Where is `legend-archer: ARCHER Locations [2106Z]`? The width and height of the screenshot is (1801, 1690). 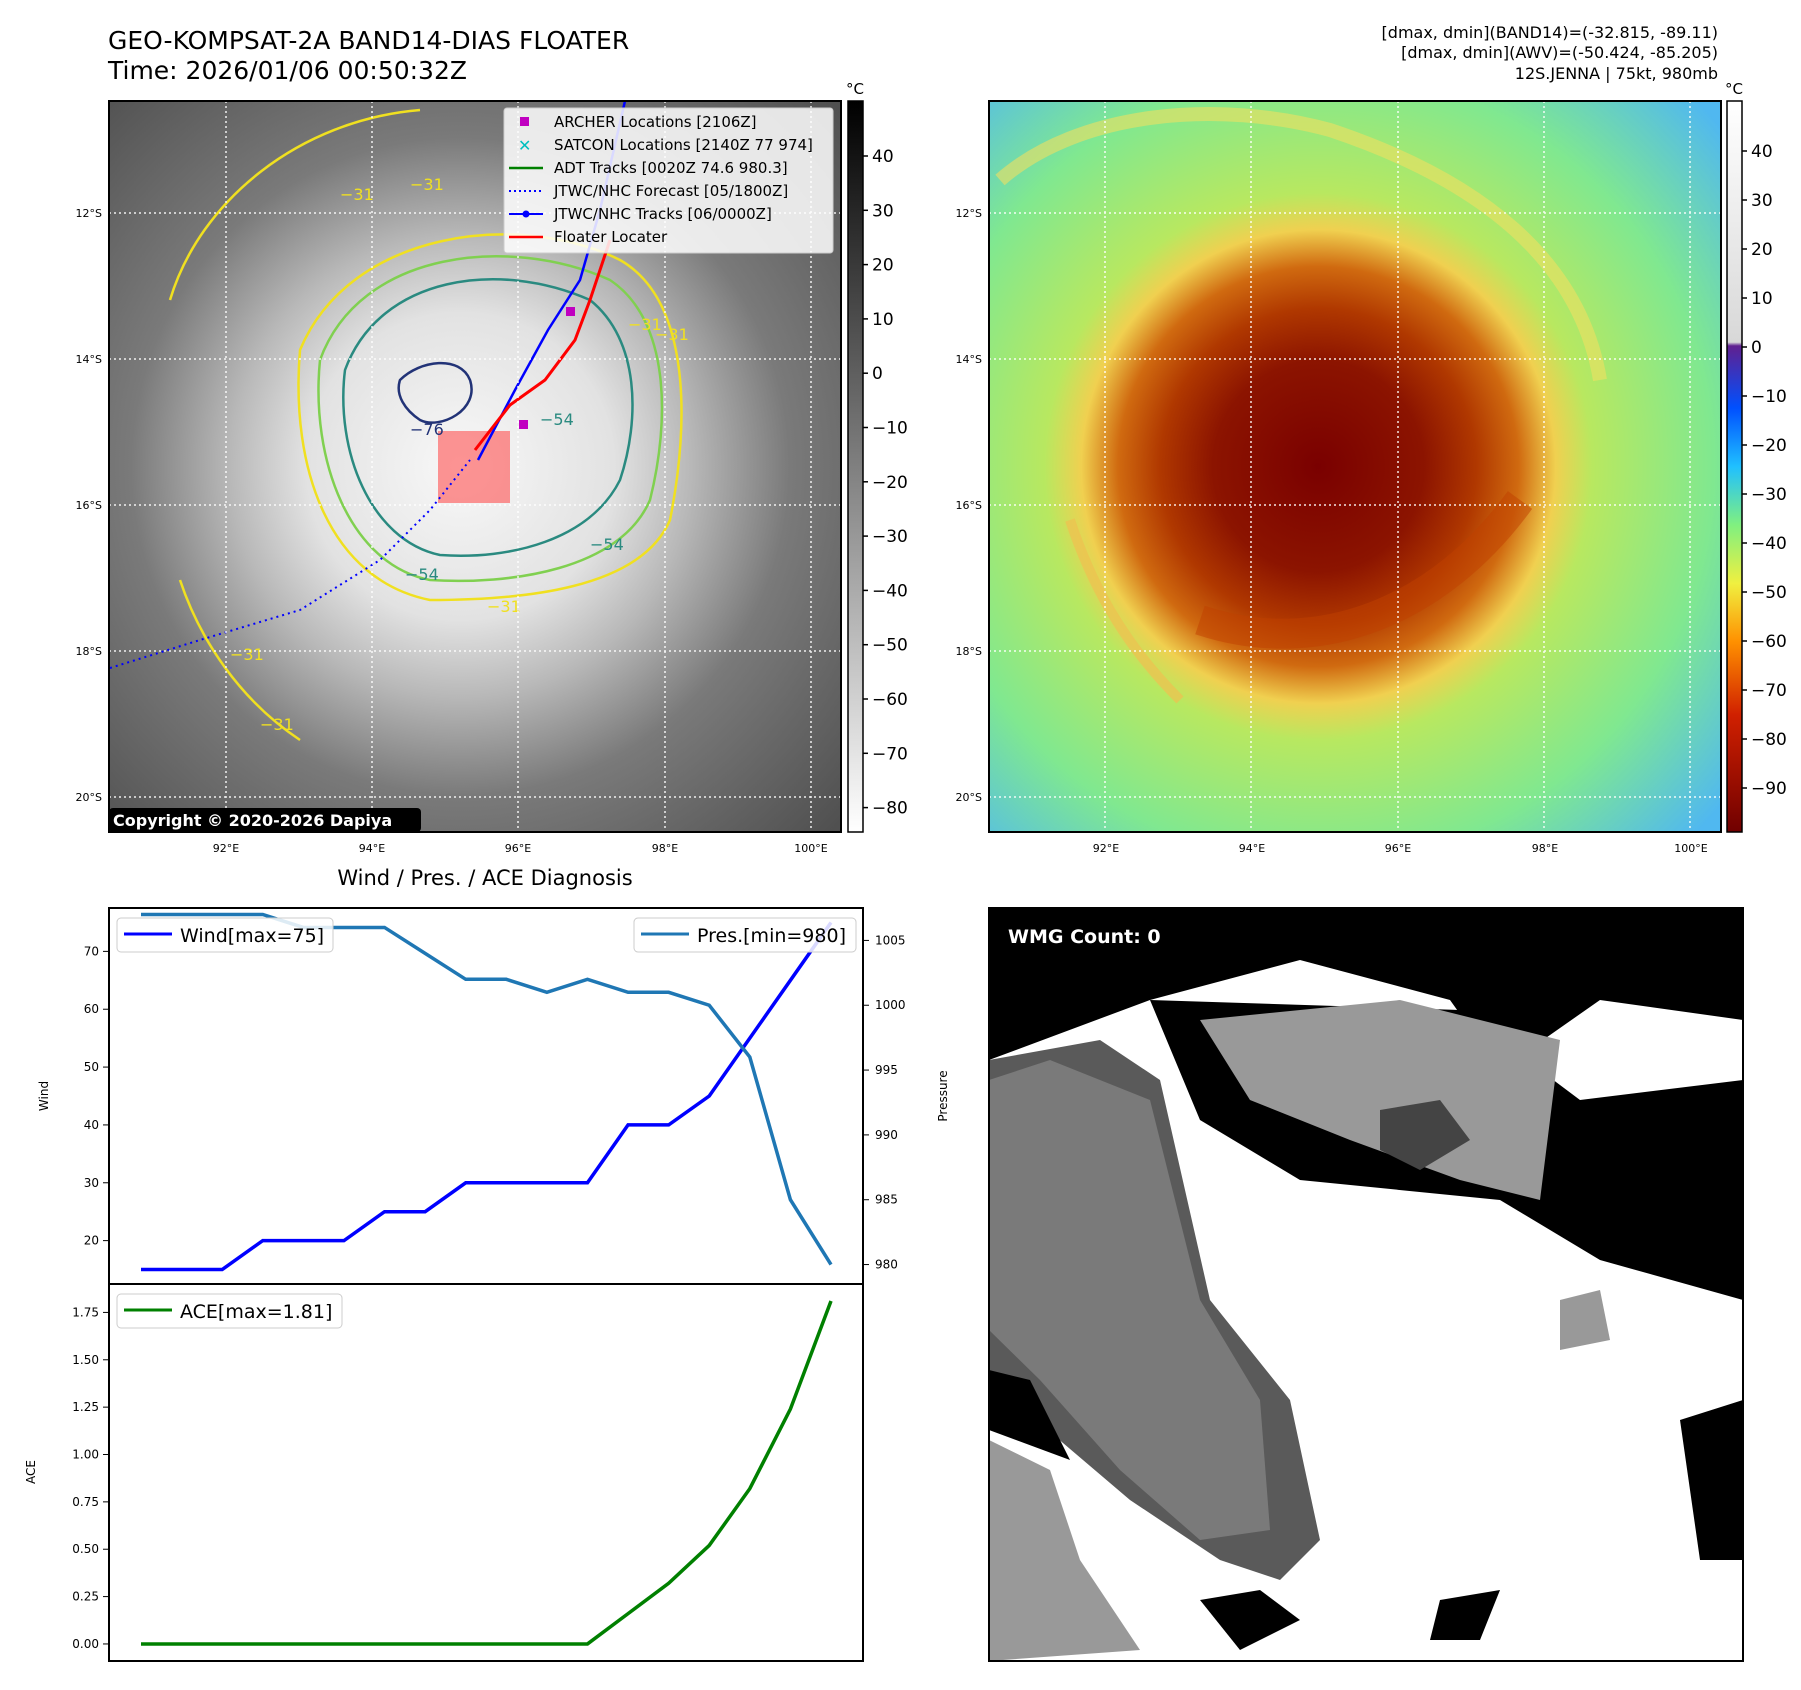 legend-archer: ARCHER Locations [2106Z] is located at coordinates (655, 122).